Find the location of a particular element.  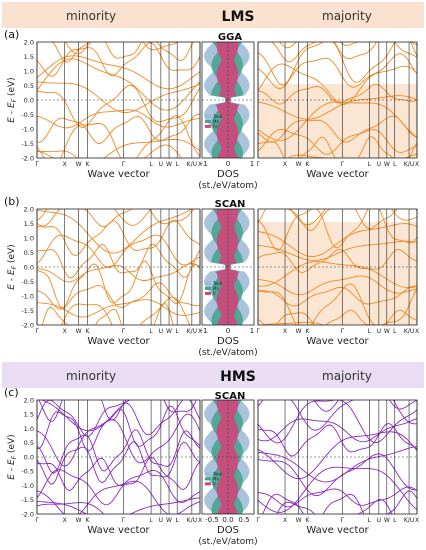

panel-label-b: (b) is located at coordinates (12, 201).